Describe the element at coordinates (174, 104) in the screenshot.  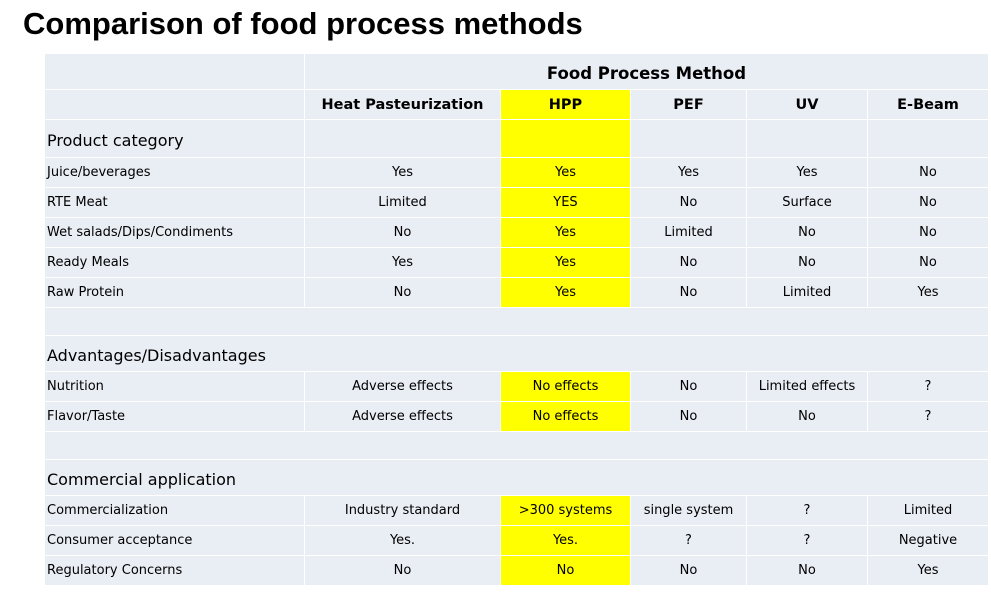
I see `column-header-blank` at that location.